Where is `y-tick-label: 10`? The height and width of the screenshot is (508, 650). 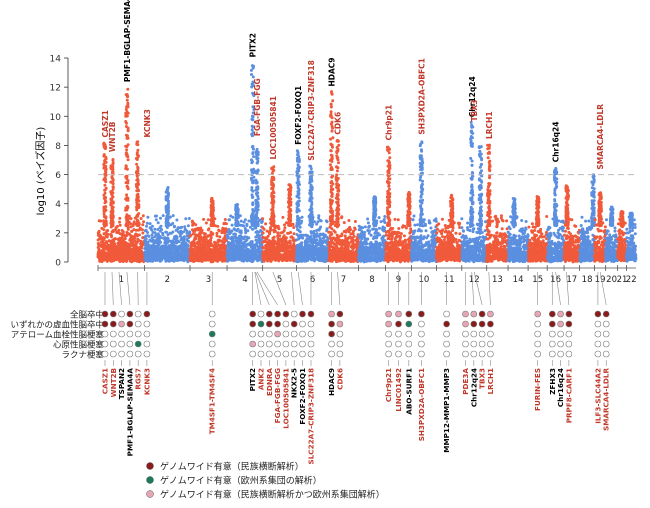 y-tick-label: 10 is located at coordinates (56, 118).